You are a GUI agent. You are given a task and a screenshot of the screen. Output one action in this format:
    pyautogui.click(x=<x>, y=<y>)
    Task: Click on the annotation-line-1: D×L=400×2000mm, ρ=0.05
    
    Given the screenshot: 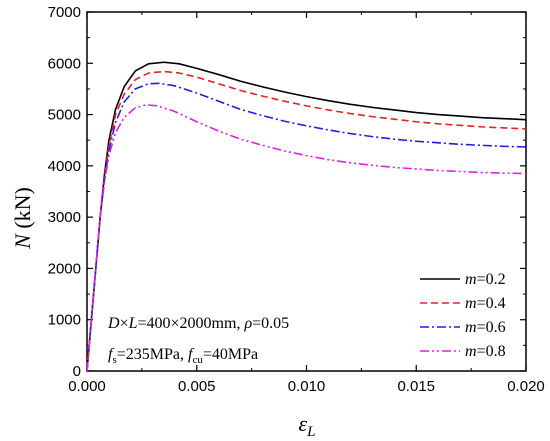 What is the action you would take?
    pyautogui.click(x=198, y=323)
    